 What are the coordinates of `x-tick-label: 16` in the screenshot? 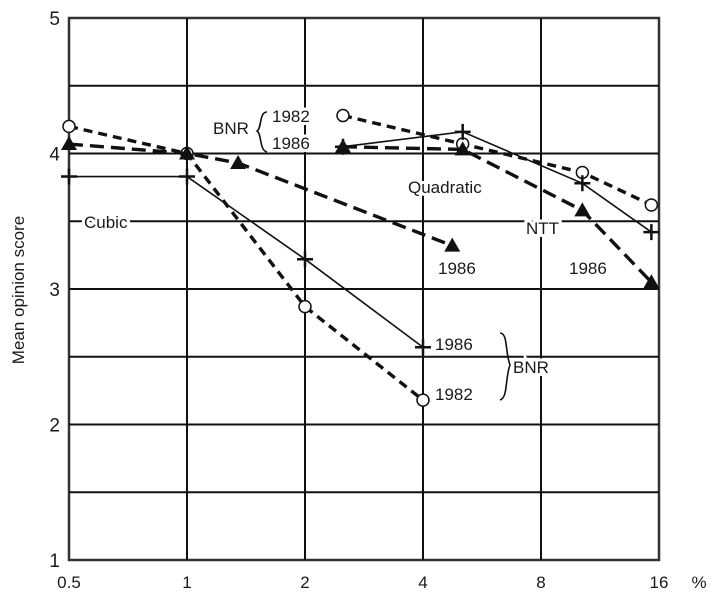 It's located at (659, 582).